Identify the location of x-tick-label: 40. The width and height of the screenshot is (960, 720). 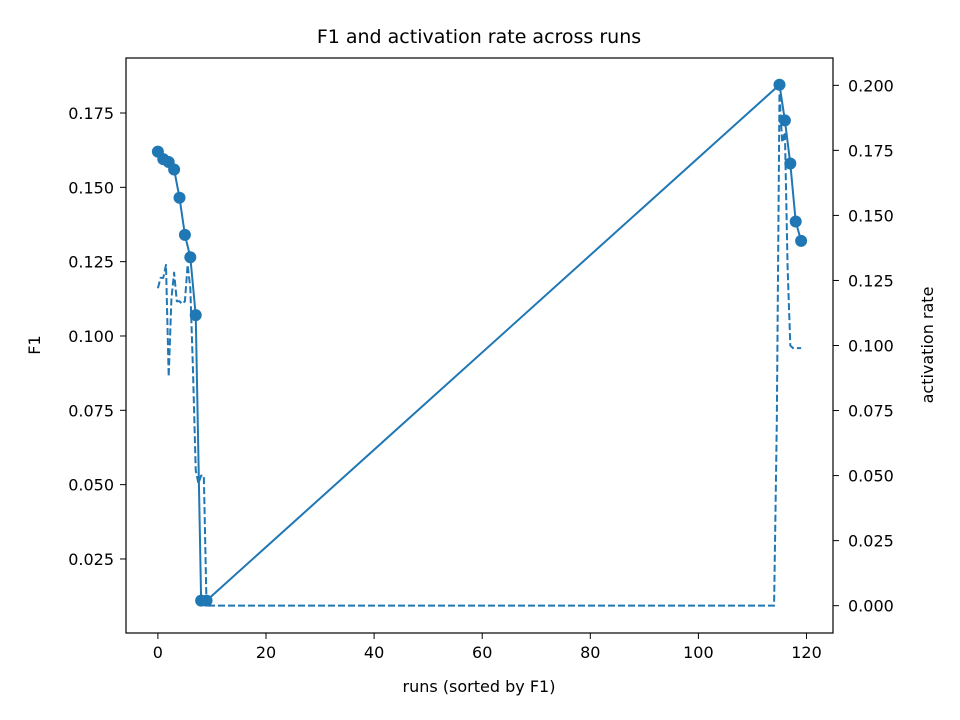
(374, 652).